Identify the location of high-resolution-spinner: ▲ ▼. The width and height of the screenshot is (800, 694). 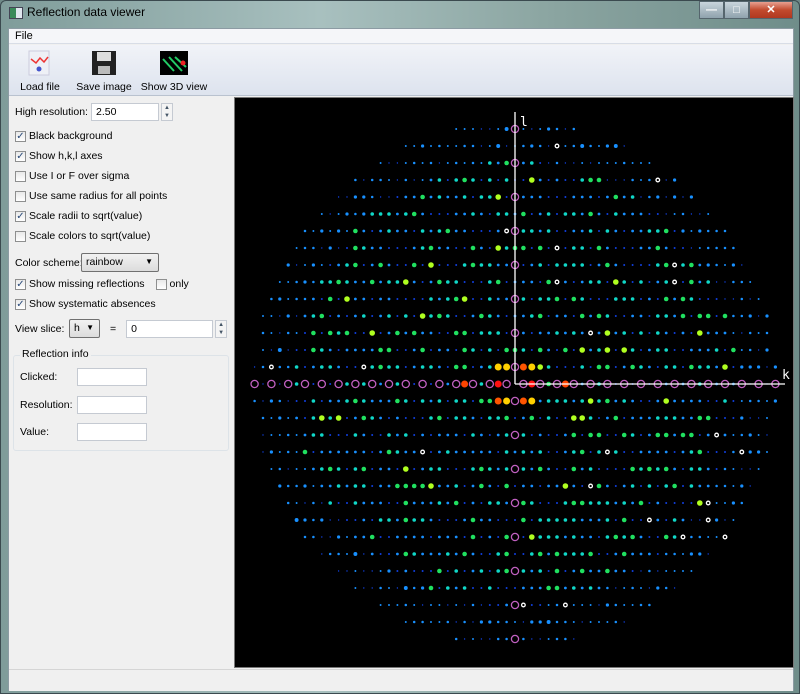
(167, 112).